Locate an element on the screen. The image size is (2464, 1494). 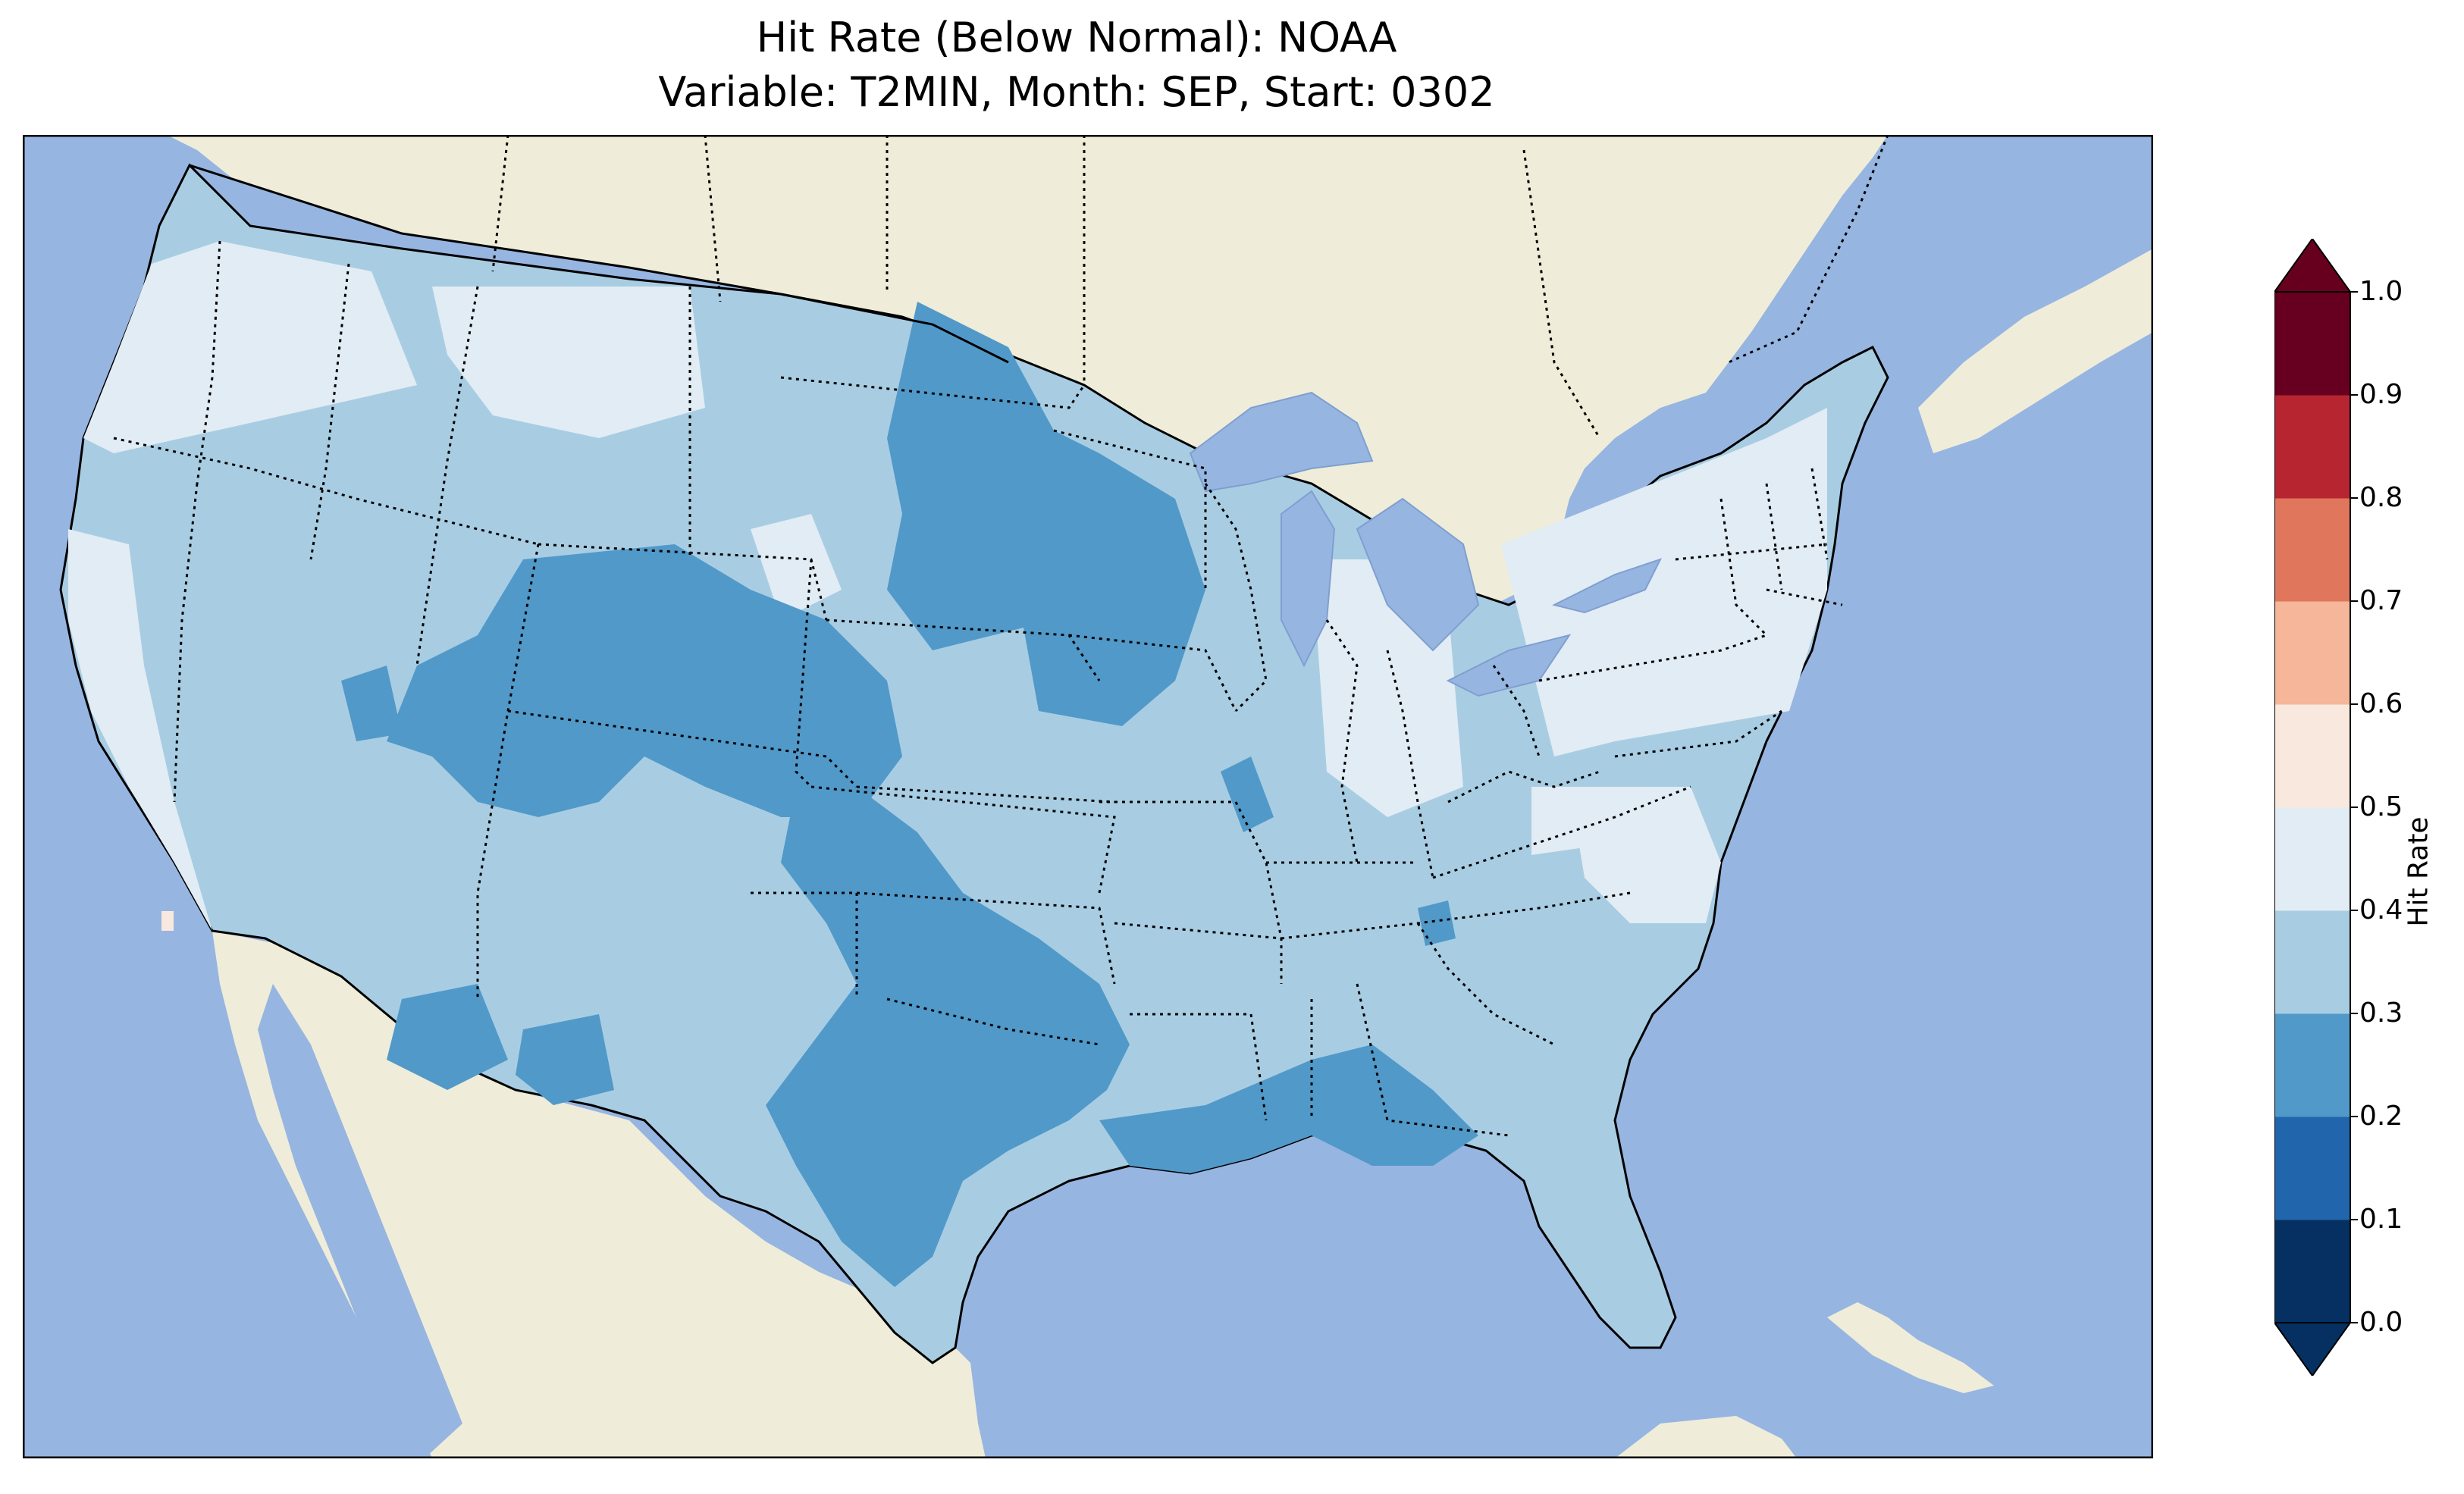
nova-scotia-land is located at coordinates (2036, 351).